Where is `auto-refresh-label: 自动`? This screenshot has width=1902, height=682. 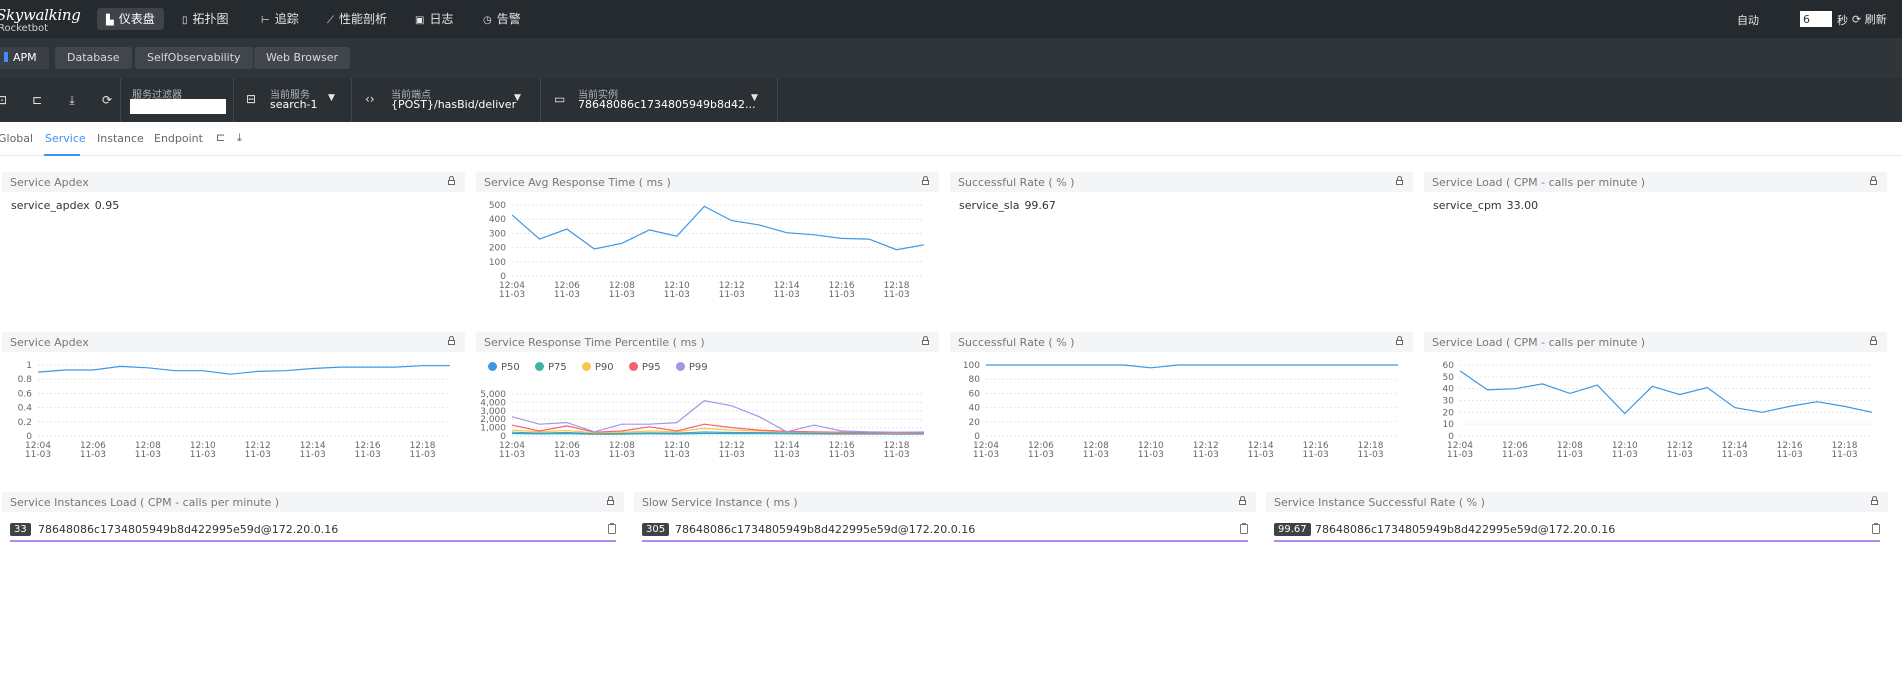 auto-refresh-label: 自动 is located at coordinates (1748, 20).